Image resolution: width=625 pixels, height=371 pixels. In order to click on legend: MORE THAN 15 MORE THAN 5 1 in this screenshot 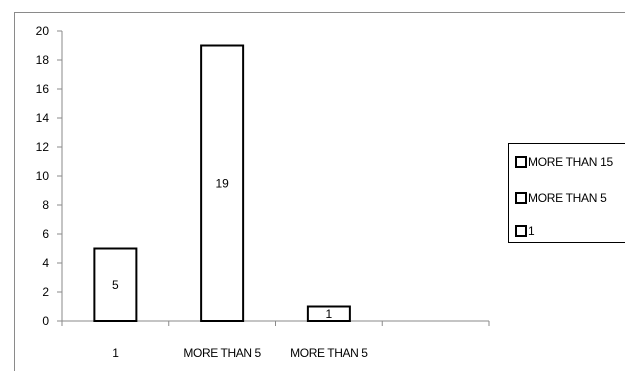, I will do `click(566, 193)`.